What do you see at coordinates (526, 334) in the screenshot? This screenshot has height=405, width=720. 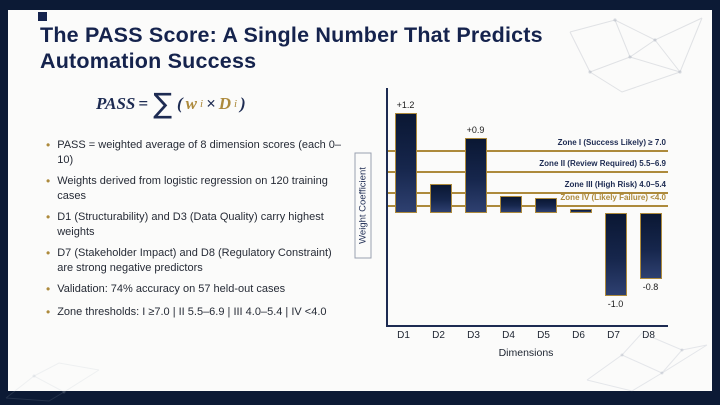 I see `x-axis-categories: D1 D2 D3 D4 D5 D6 D7 D8` at bounding box center [526, 334].